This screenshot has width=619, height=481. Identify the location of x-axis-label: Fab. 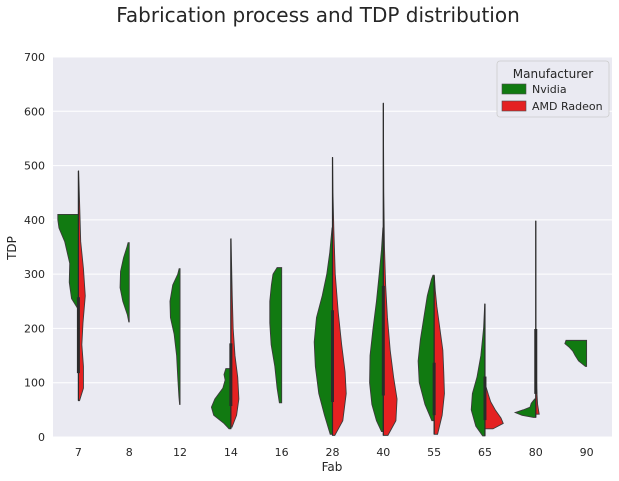
(332, 467).